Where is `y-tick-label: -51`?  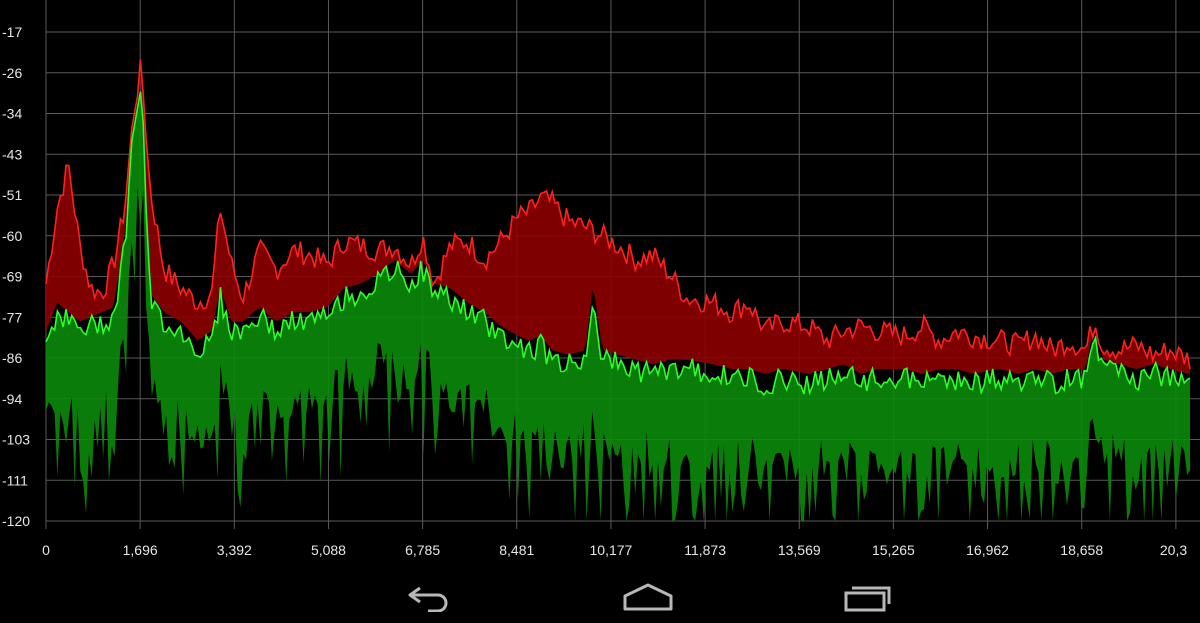 y-tick-label: -51 is located at coordinates (12, 195).